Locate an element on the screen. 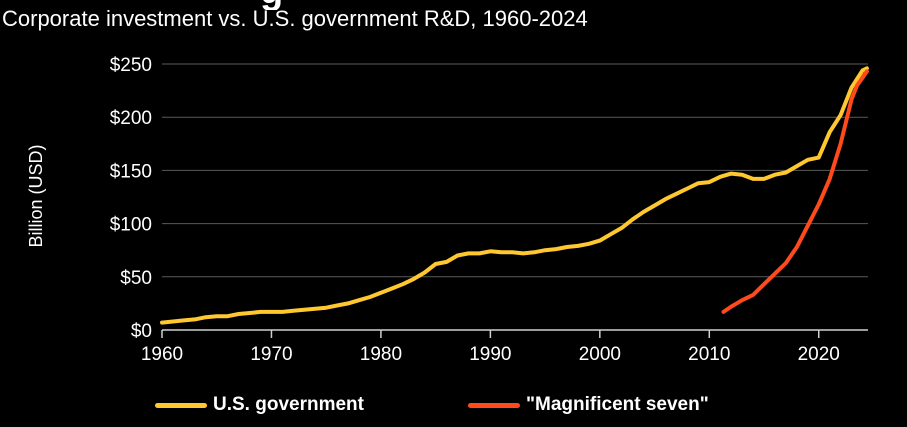  legend-swatch-magnificent-seven is located at coordinates (494, 405).